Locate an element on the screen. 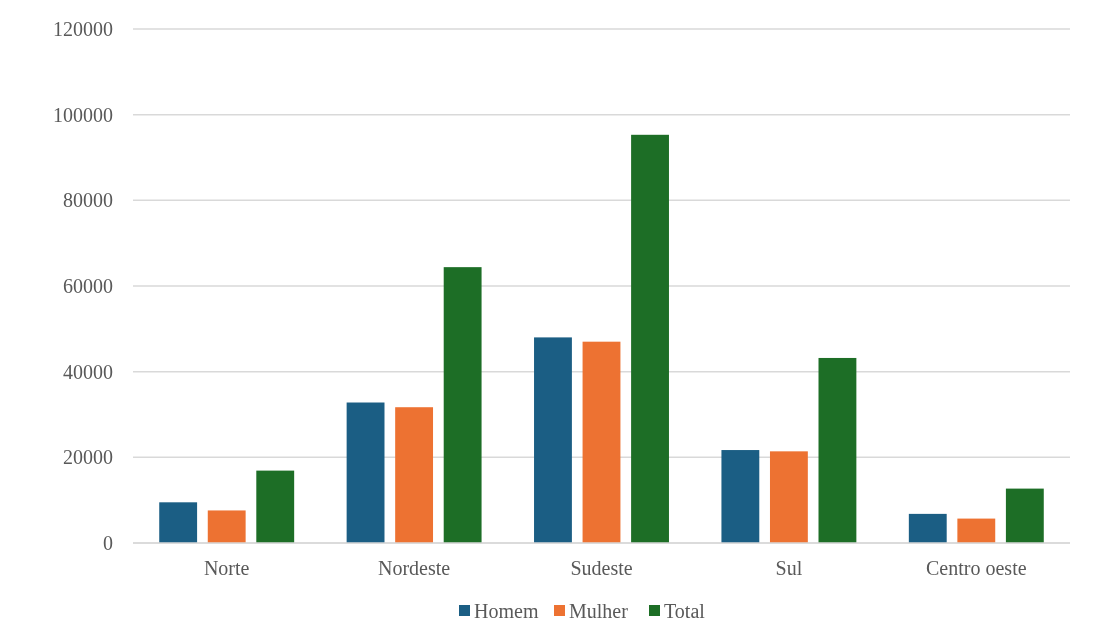 This screenshot has height=641, width=1093. legend-label: Total is located at coordinates (685, 611).